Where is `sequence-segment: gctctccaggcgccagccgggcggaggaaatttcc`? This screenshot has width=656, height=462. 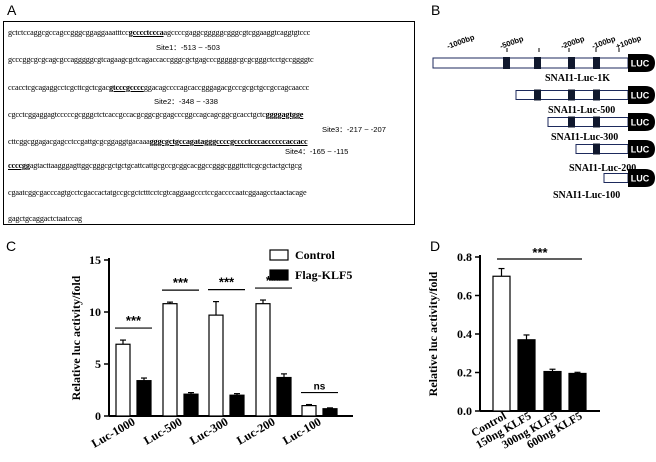
sequence-segment: gctctccaggcgccagccgggcggaggaaatttcc is located at coordinates (68, 32).